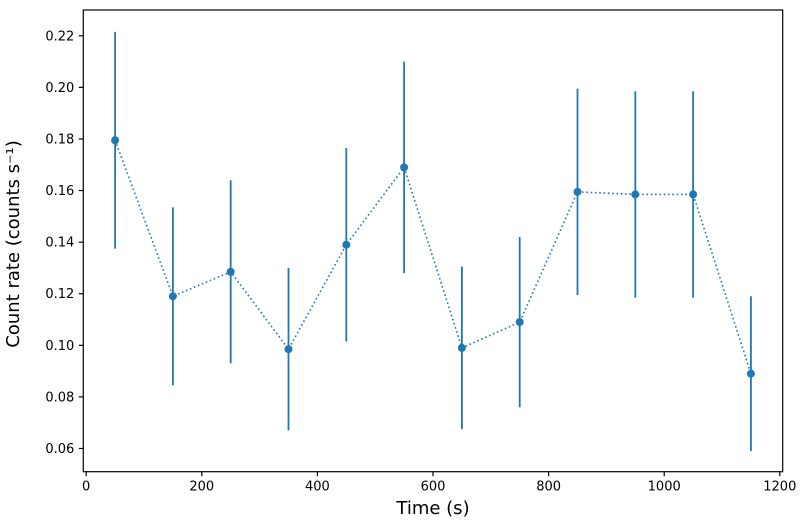  What do you see at coordinates (13, 243) in the screenshot?
I see `y-axis-label: Count rate (counts s⁻¹)` at bounding box center [13, 243].